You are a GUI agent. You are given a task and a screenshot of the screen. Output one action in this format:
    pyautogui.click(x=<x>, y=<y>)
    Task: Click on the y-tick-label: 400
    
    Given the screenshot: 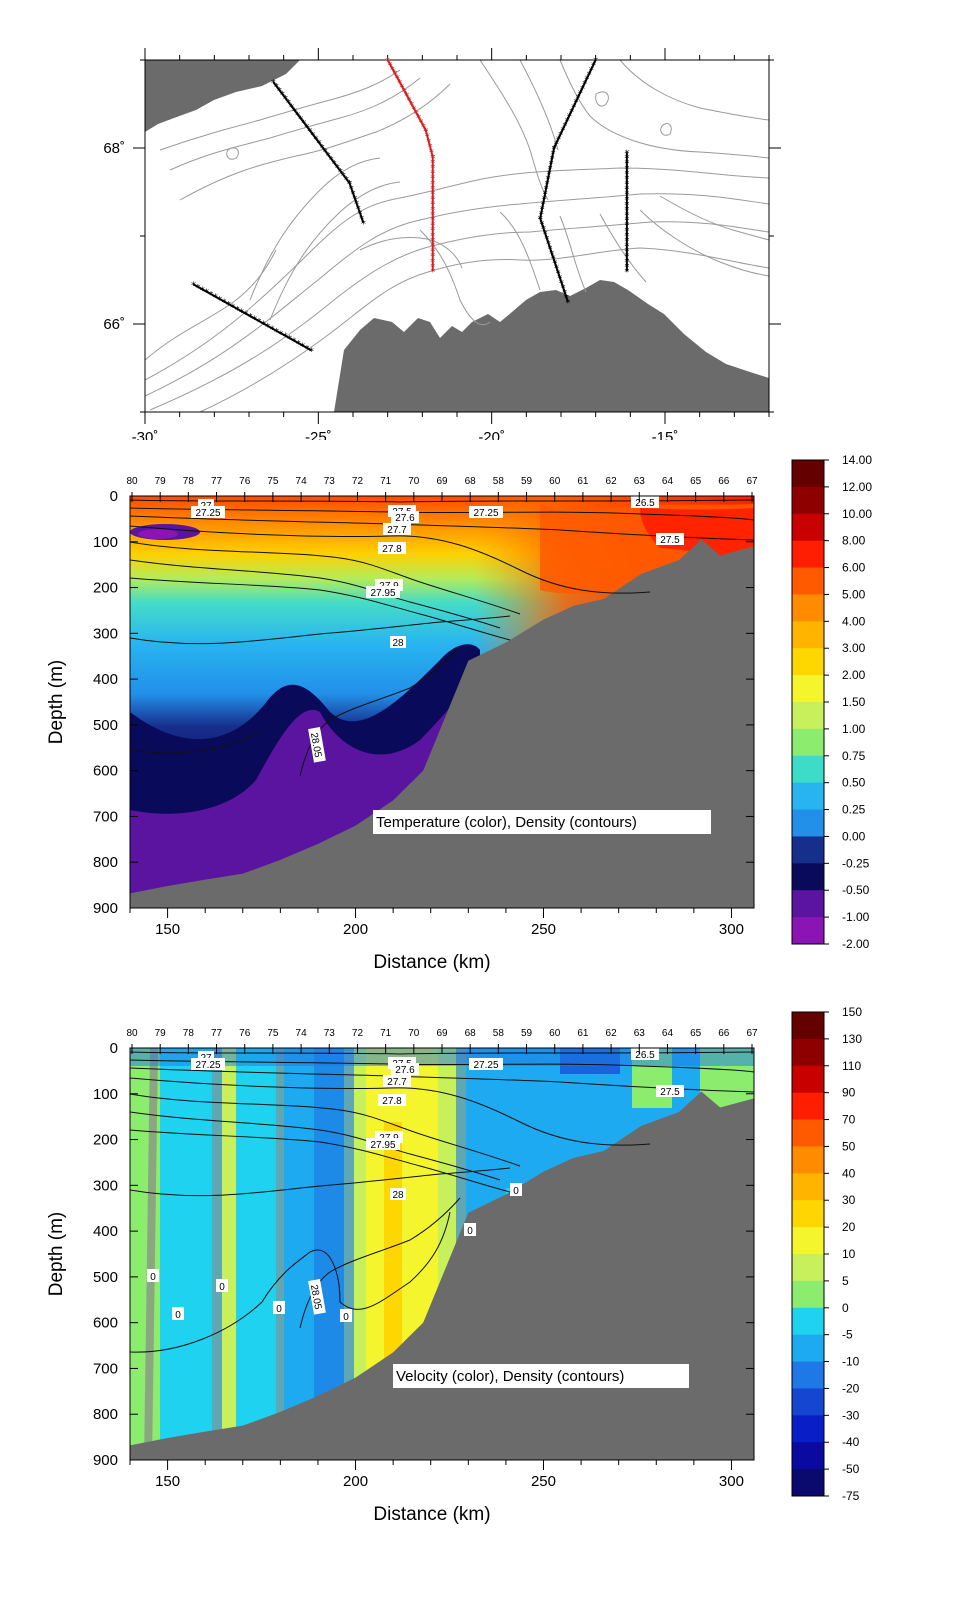 What is the action you would take?
    pyautogui.click(x=105, y=1231)
    